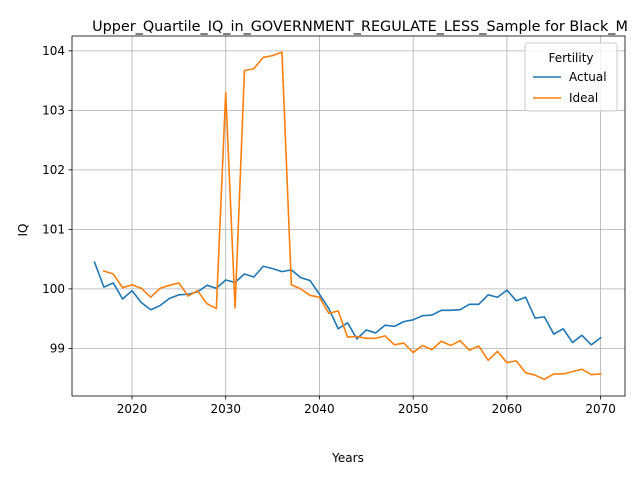  What do you see at coordinates (570, 58) in the screenshot?
I see `legend-title: Fertility` at bounding box center [570, 58].